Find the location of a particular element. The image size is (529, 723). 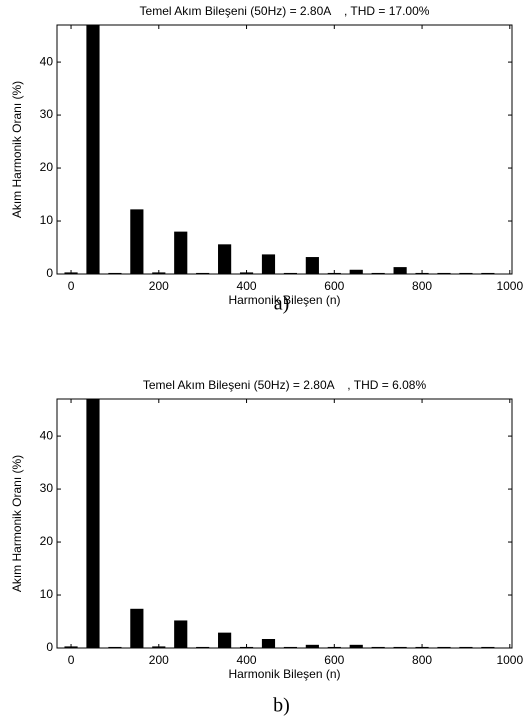

caption: a) is located at coordinates (282, 304).